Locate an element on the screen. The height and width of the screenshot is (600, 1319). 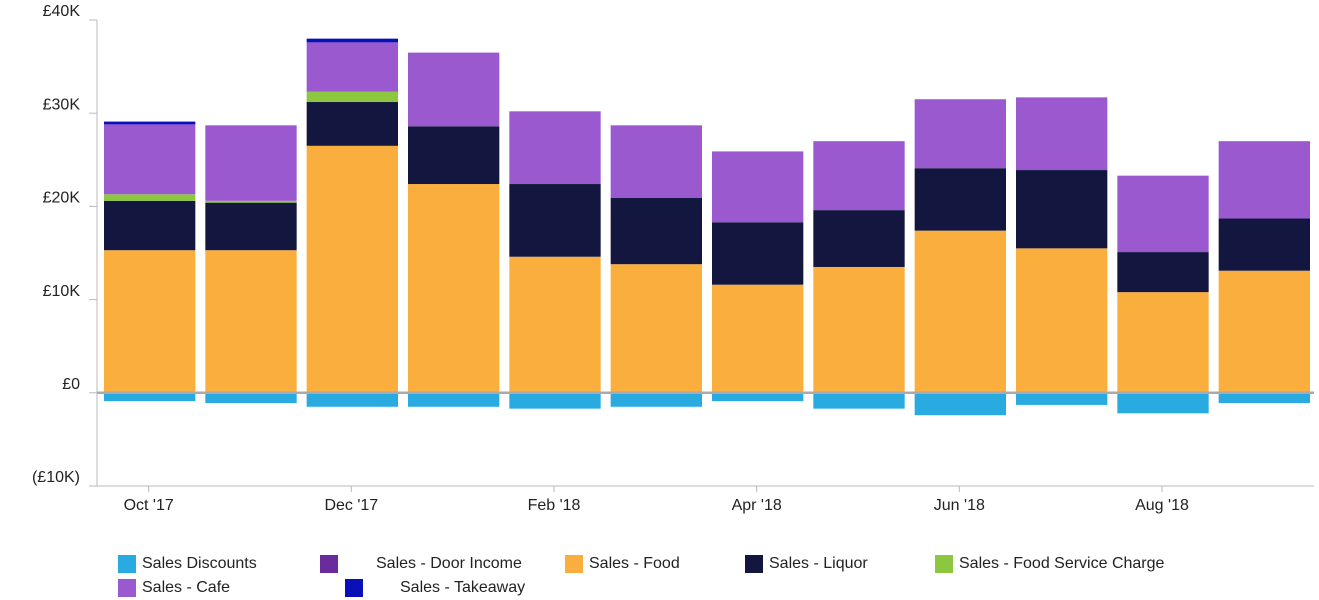
x-tick-label: Aug '18 is located at coordinates (1162, 505).